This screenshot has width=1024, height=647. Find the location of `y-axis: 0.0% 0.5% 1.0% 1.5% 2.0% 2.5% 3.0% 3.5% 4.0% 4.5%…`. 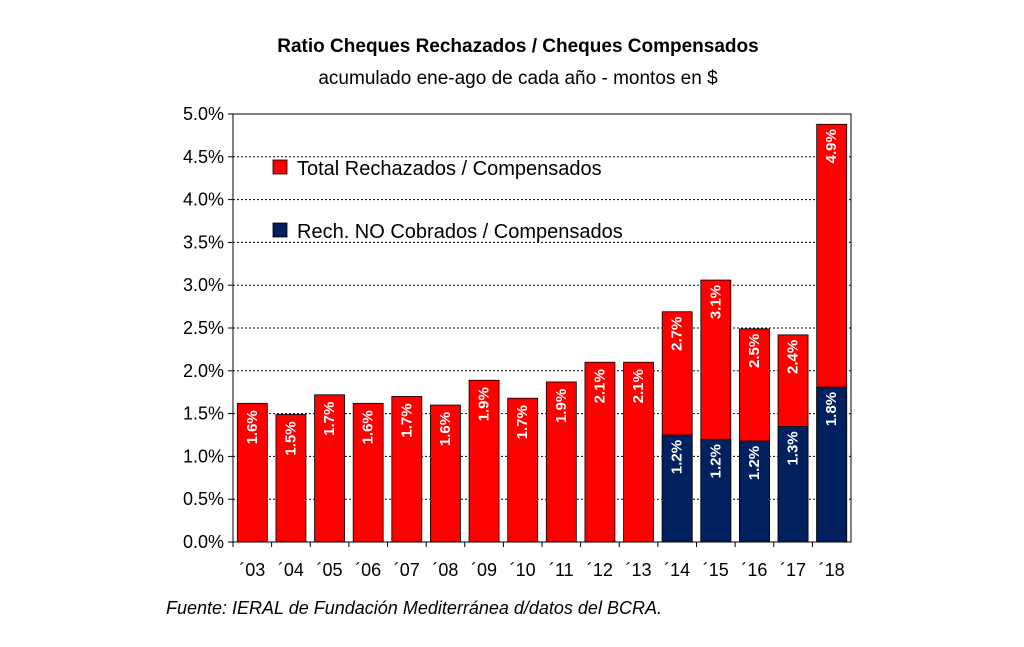

y-axis: 0.0% 0.5% 1.0% 1.5% 2.0% 2.5% 3.0% 3.5% 4.0% 4.5%… is located at coordinates (208, 328).